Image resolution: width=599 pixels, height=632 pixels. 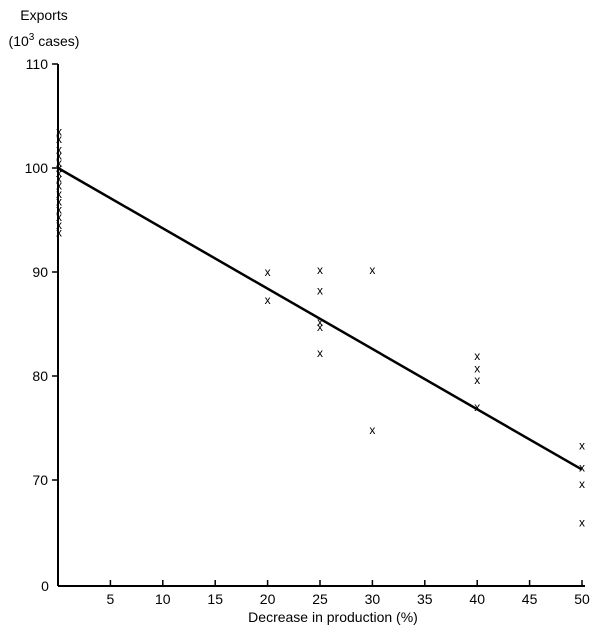 I want to click on x-tick-label: 35, so click(x=425, y=599).